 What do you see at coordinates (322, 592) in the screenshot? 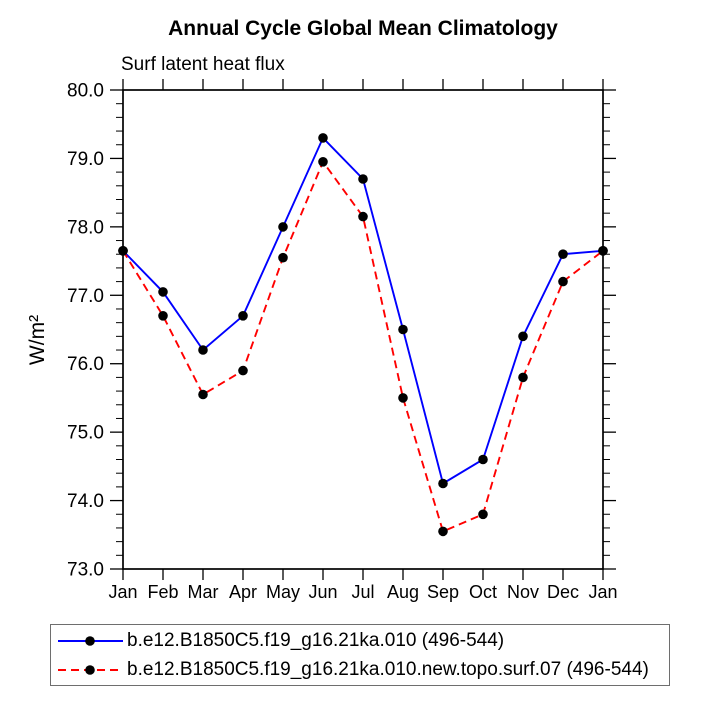
I see `x-tick-label: Jun` at bounding box center [322, 592].